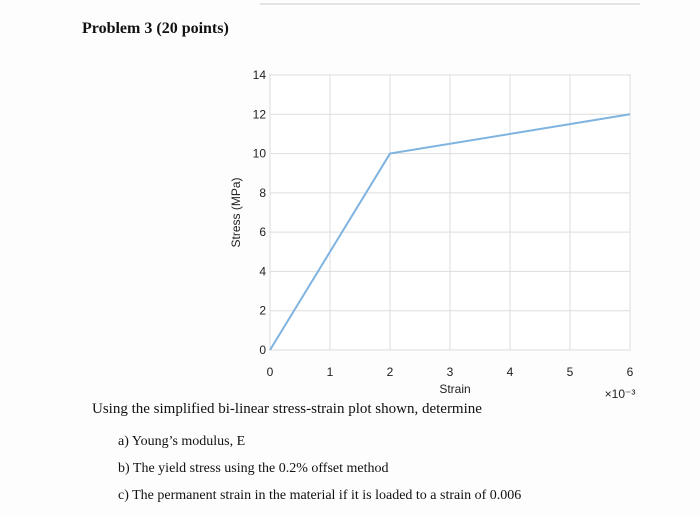 The width and height of the screenshot is (700, 516). I want to click on y-tick-label: 4, so click(262, 271).